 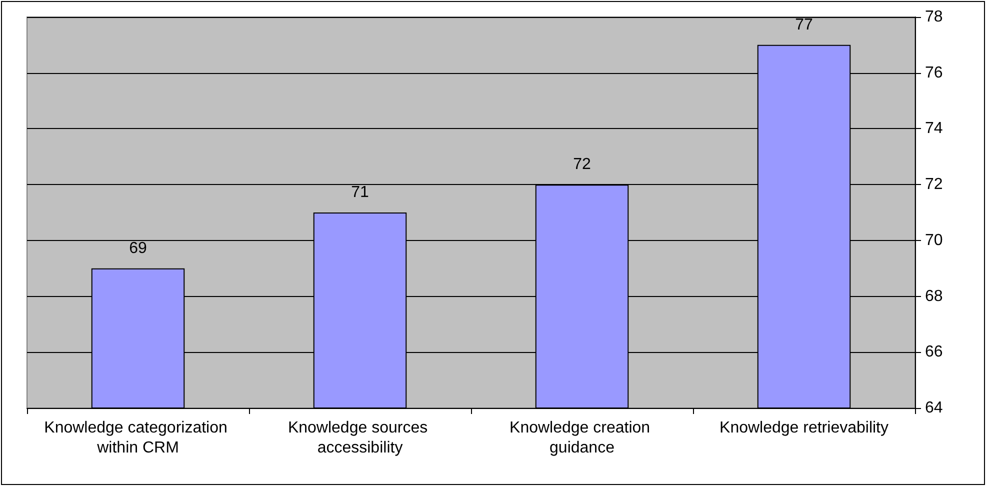 What do you see at coordinates (360, 438) in the screenshot?
I see `x-tick-label: Knowledge sources accessibility` at bounding box center [360, 438].